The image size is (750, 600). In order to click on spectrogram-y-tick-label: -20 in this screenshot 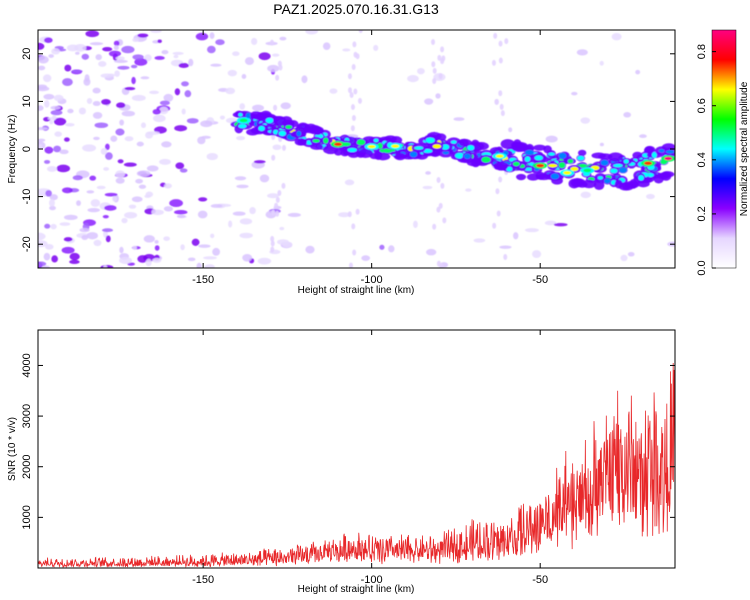, I will do `click(27, 244)`.